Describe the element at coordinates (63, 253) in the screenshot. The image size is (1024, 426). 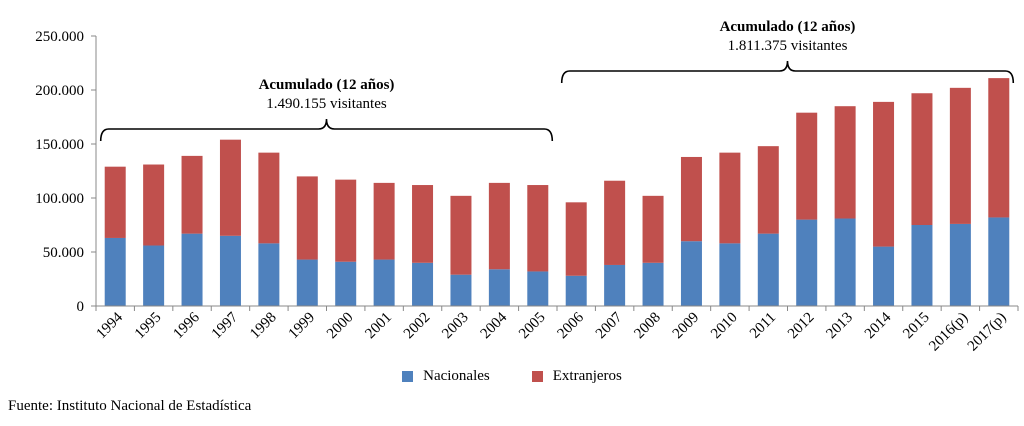
I see `y-tick-label: 50.000` at that location.